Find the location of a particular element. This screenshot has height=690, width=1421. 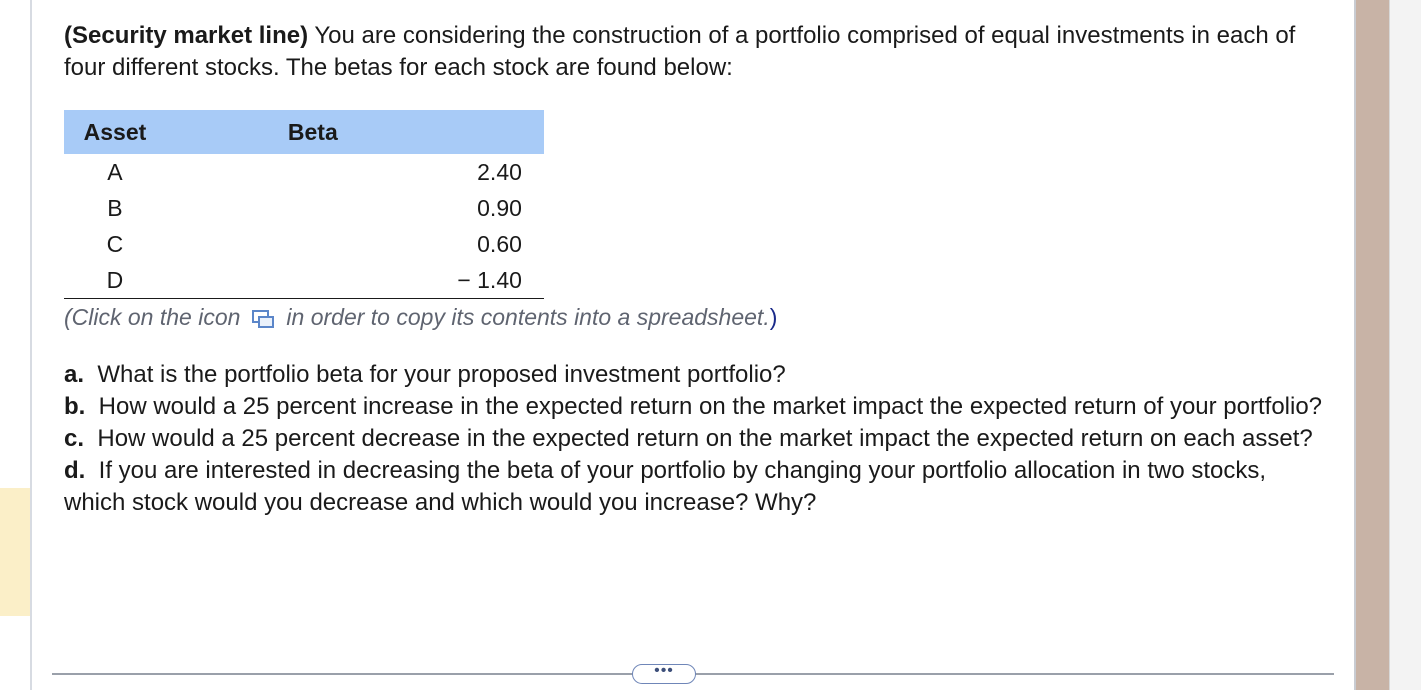

beta-cell: 2.40 is located at coordinates (355, 172).